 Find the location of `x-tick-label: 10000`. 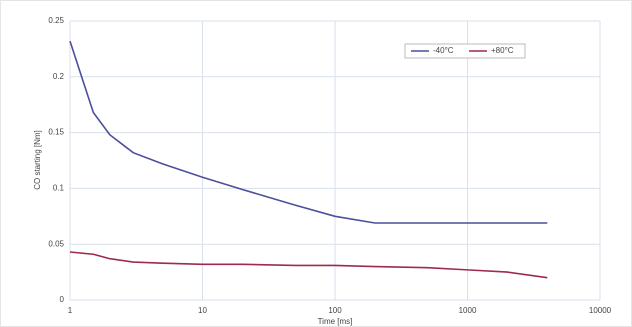

x-tick-label: 10000 is located at coordinates (600, 310).